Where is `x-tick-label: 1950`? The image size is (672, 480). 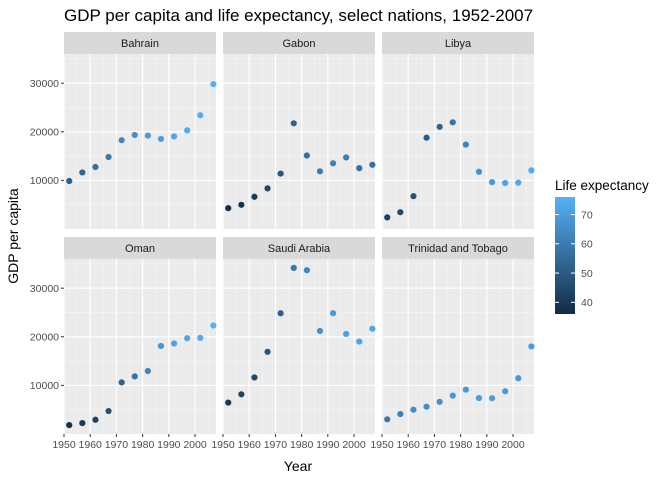 x-tick-label: 1950 is located at coordinates (64, 445).